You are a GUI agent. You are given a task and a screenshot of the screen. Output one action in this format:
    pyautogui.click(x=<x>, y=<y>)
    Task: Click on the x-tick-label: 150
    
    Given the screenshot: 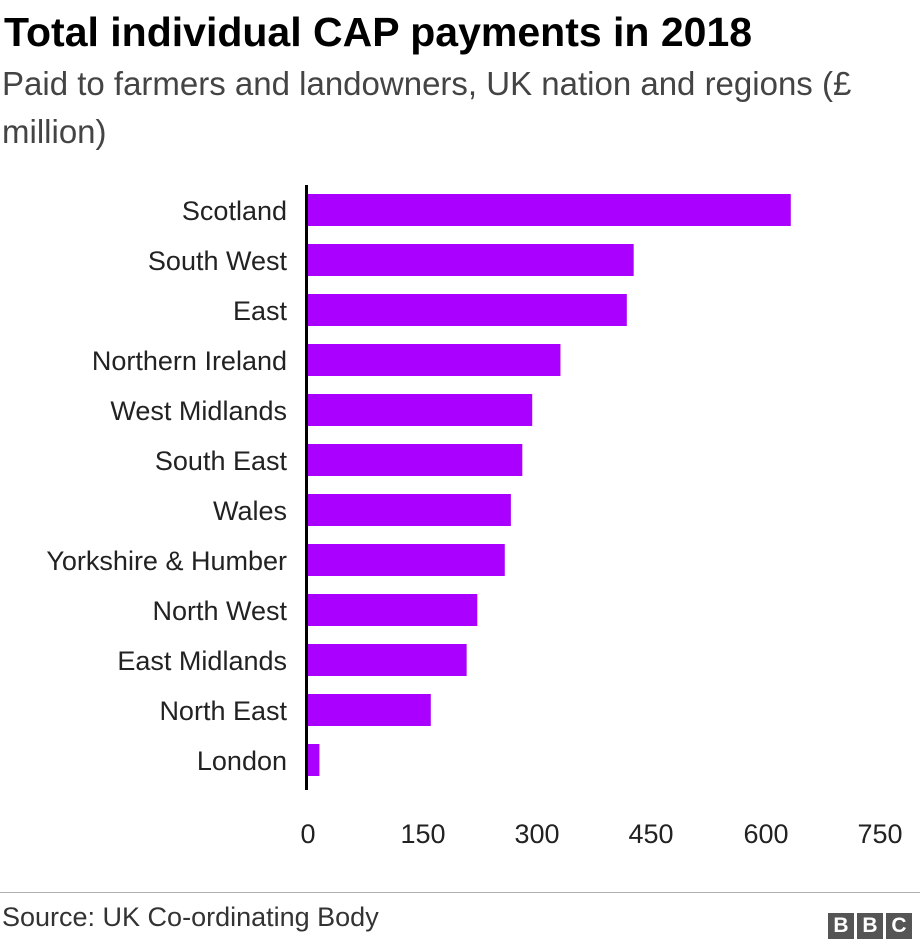 What is the action you would take?
    pyautogui.click(x=422, y=834)
    